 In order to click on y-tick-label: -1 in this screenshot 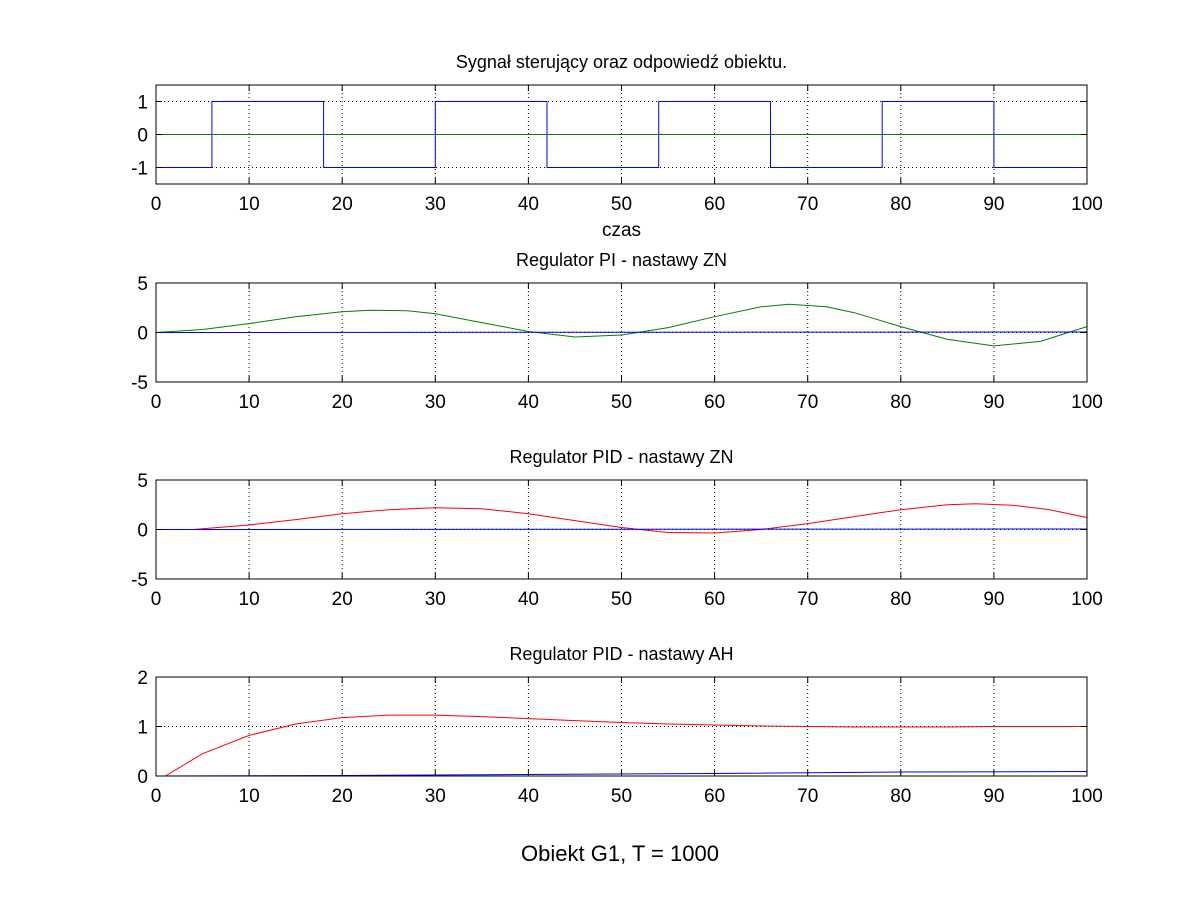, I will do `click(139, 169)`.